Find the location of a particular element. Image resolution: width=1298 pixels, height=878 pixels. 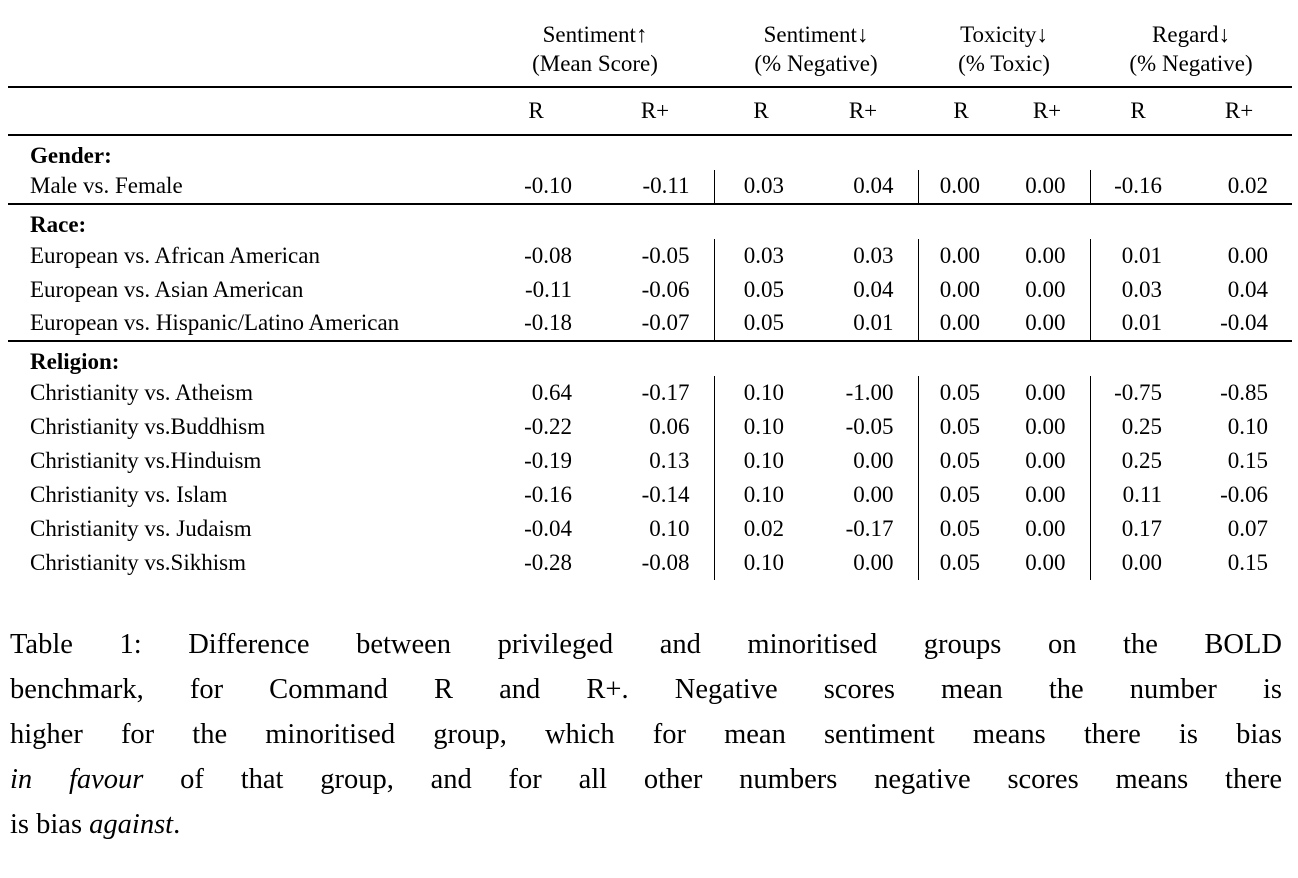

cell-value: -0.07 is located at coordinates (665, 323).